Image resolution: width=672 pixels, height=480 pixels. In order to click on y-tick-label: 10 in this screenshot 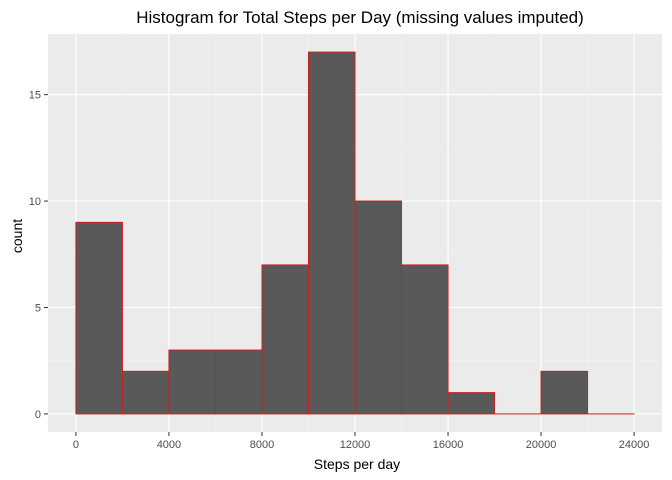, I will do `click(35, 202)`.